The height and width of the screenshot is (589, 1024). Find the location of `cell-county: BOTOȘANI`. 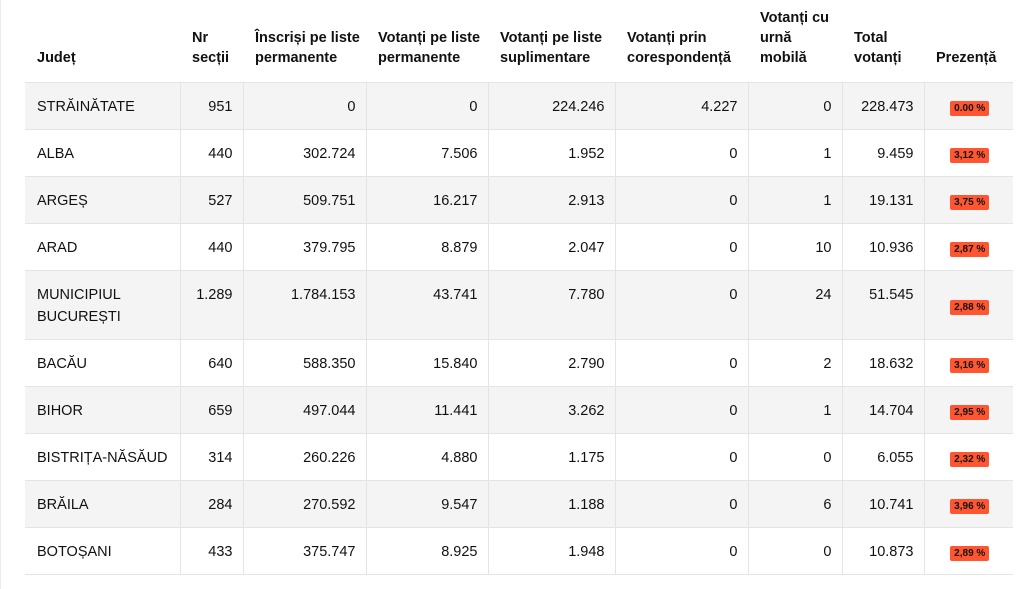

cell-county: BOTOȘANI is located at coordinates (103, 551).